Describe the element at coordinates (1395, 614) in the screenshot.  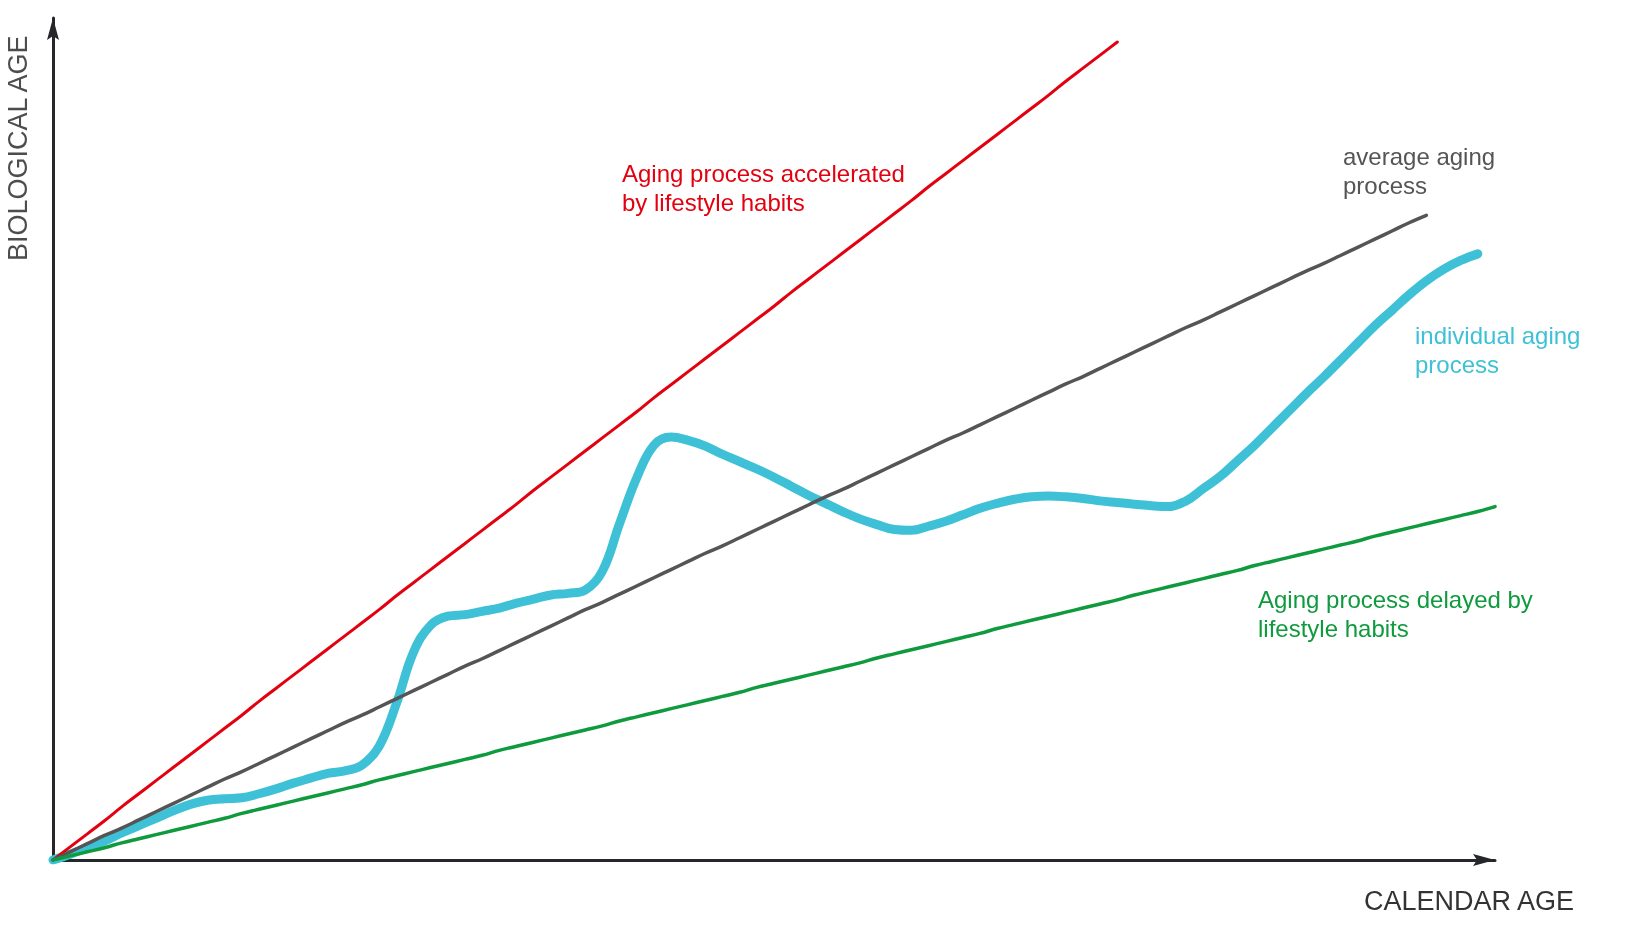
I see `series-label: Aging process delayed by lifestyle habits` at that location.